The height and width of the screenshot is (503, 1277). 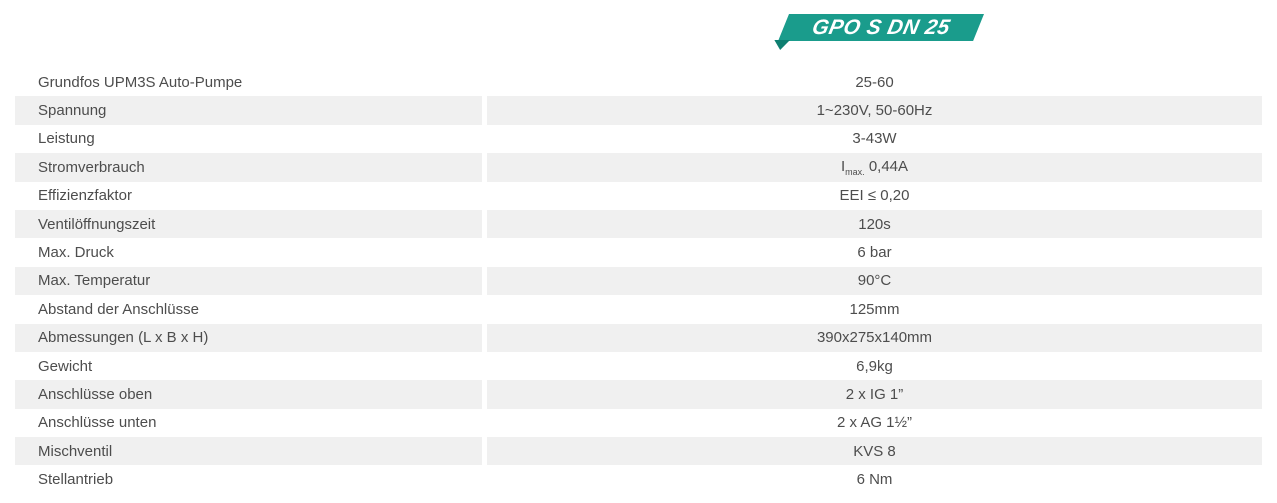 What do you see at coordinates (248, 110) in the screenshot?
I see `spec-label: Spannung` at bounding box center [248, 110].